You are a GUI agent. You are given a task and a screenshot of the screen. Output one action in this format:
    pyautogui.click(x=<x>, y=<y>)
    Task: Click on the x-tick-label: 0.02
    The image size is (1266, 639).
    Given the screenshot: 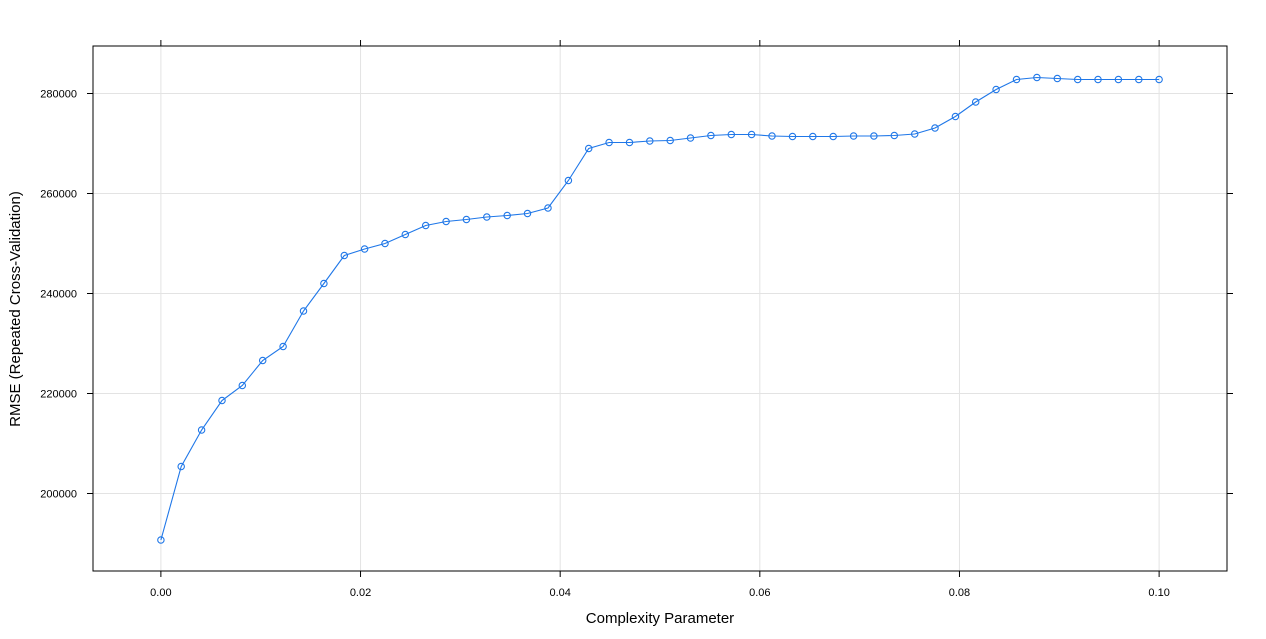 What is the action you would take?
    pyautogui.click(x=360, y=593)
    